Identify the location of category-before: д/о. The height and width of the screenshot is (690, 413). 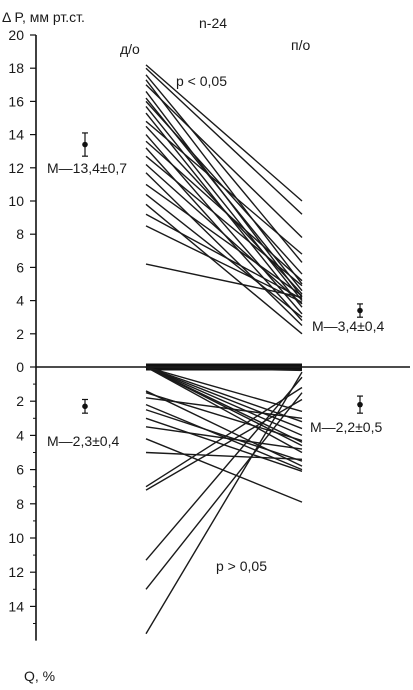
(130, 49).